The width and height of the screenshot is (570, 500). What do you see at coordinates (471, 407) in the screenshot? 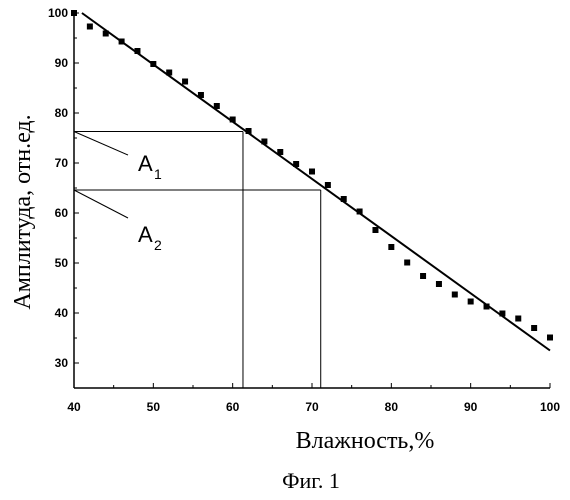
I see `x-tick-label: 90` at bounding box center [471, 407].